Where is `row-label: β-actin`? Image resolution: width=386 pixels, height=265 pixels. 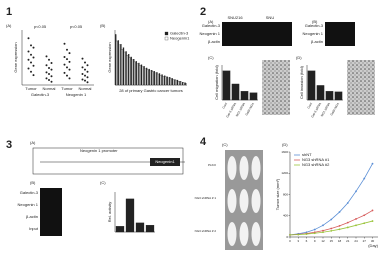
row-label: β-actin is located at coordinates (32, 216).